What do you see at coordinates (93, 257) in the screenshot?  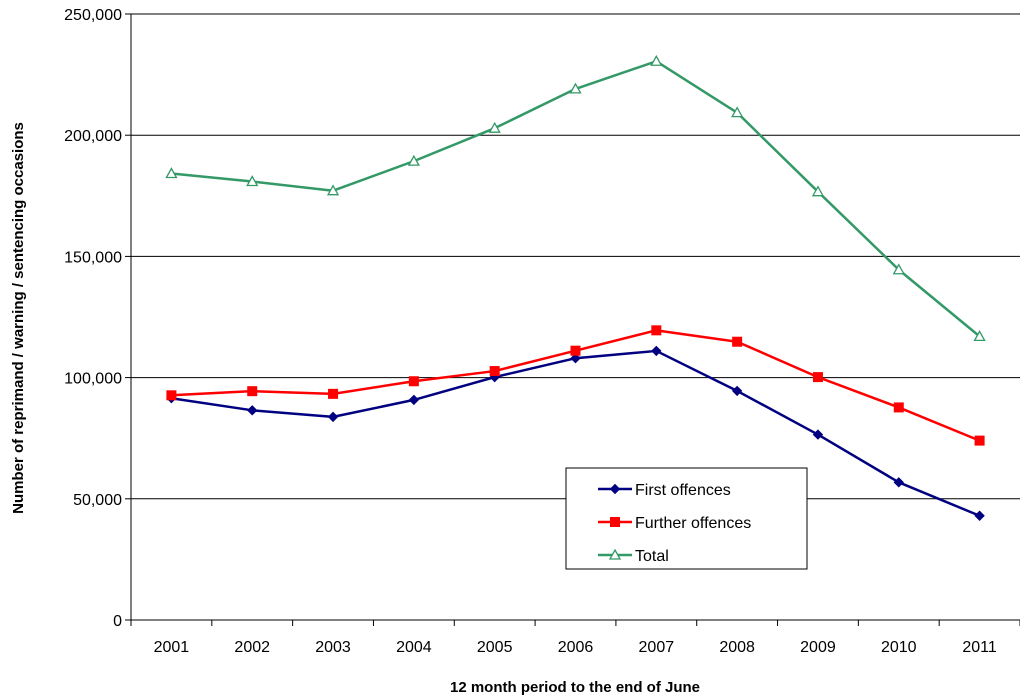 I see `y-tick-label: 150,000` at bounding box center [93, 257].